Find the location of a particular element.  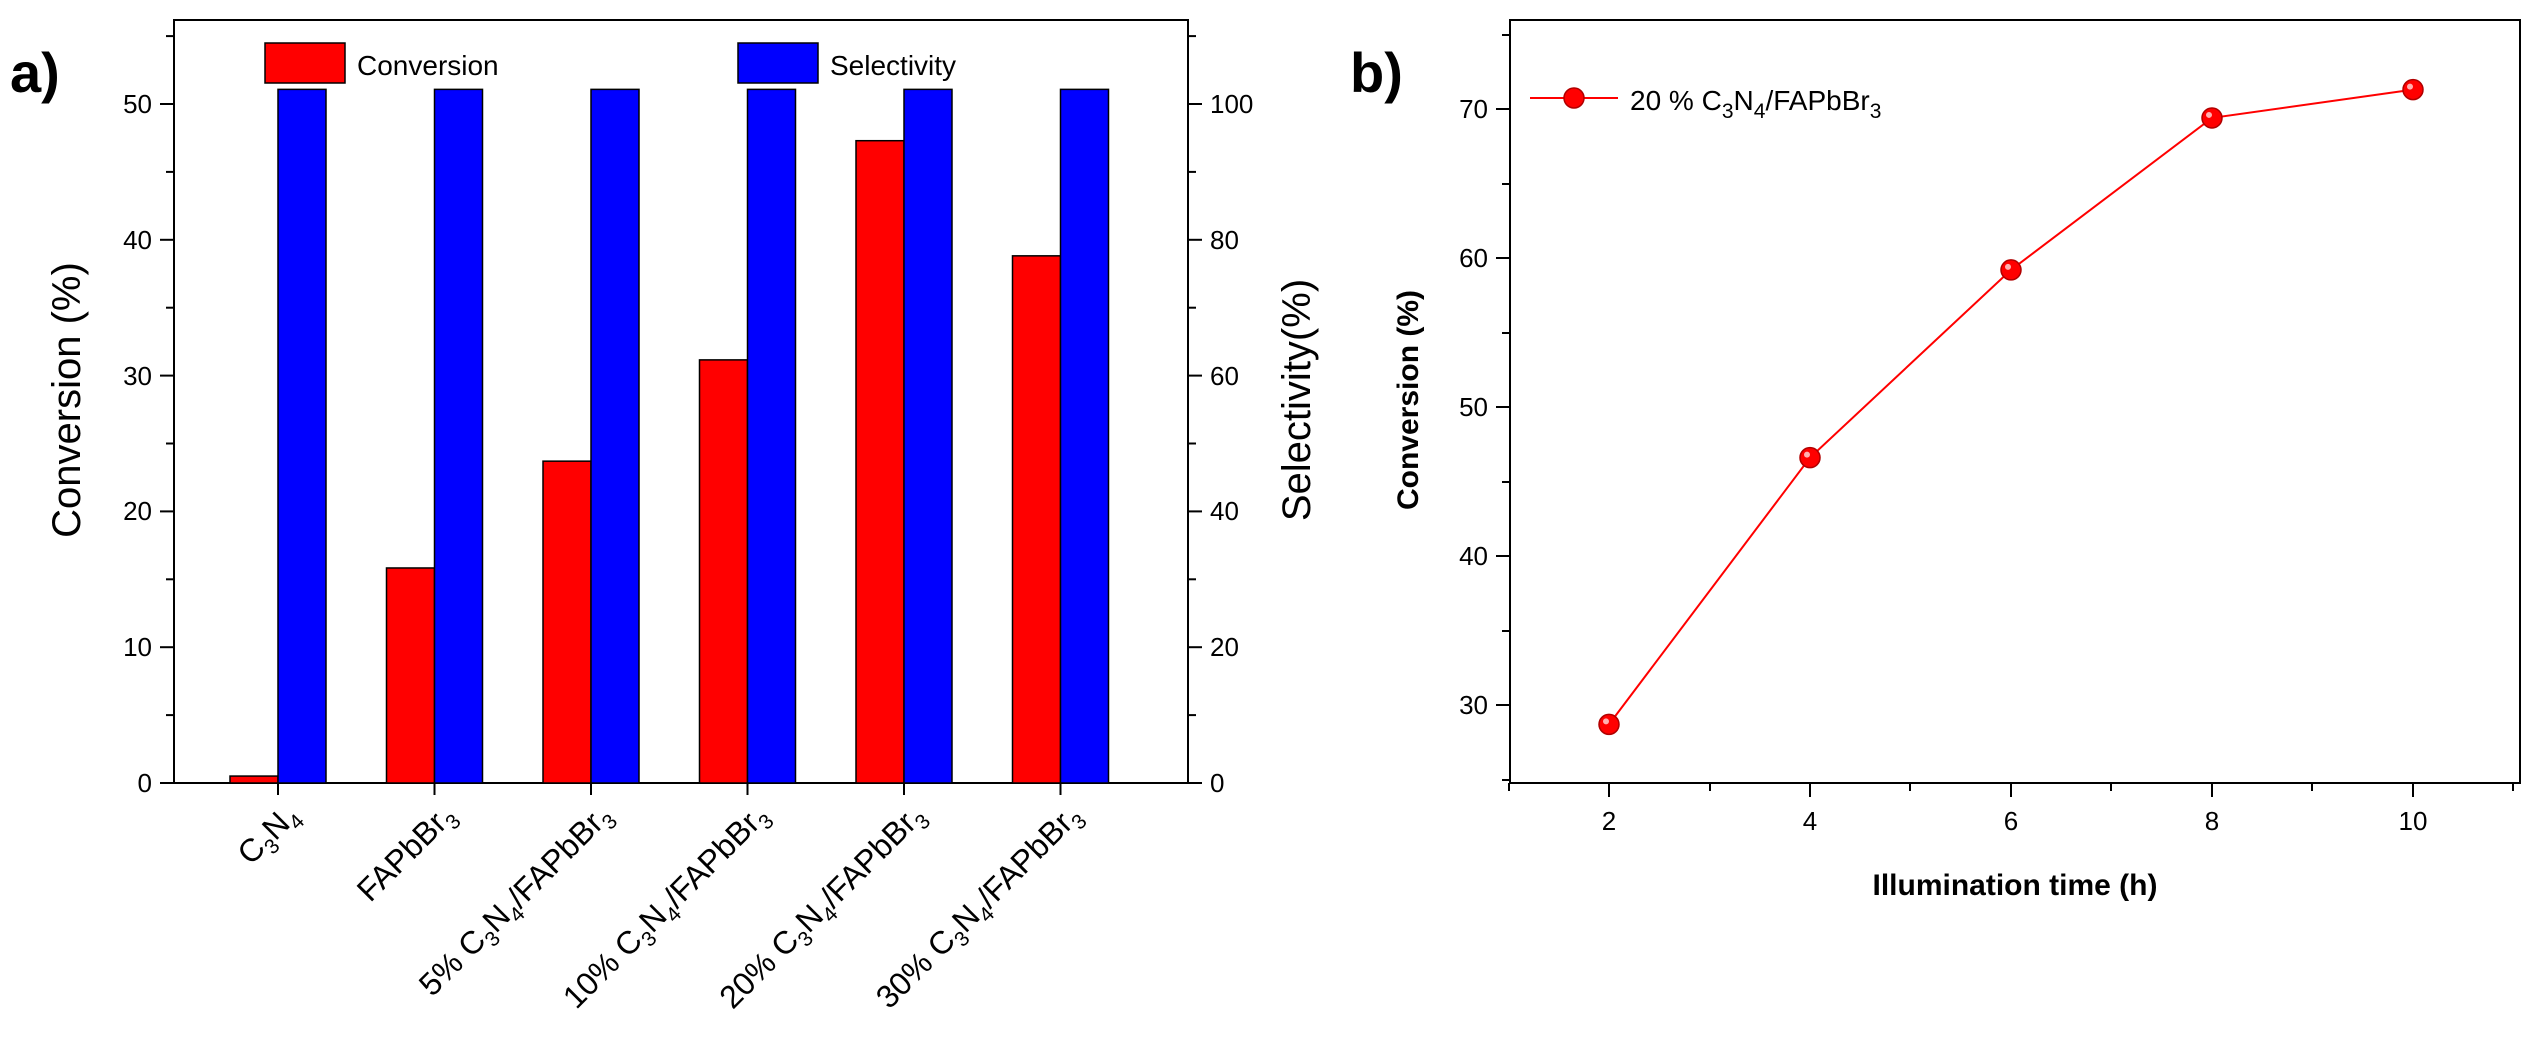

category-label: FAPbBr3 is located at coordinates (408, 854).